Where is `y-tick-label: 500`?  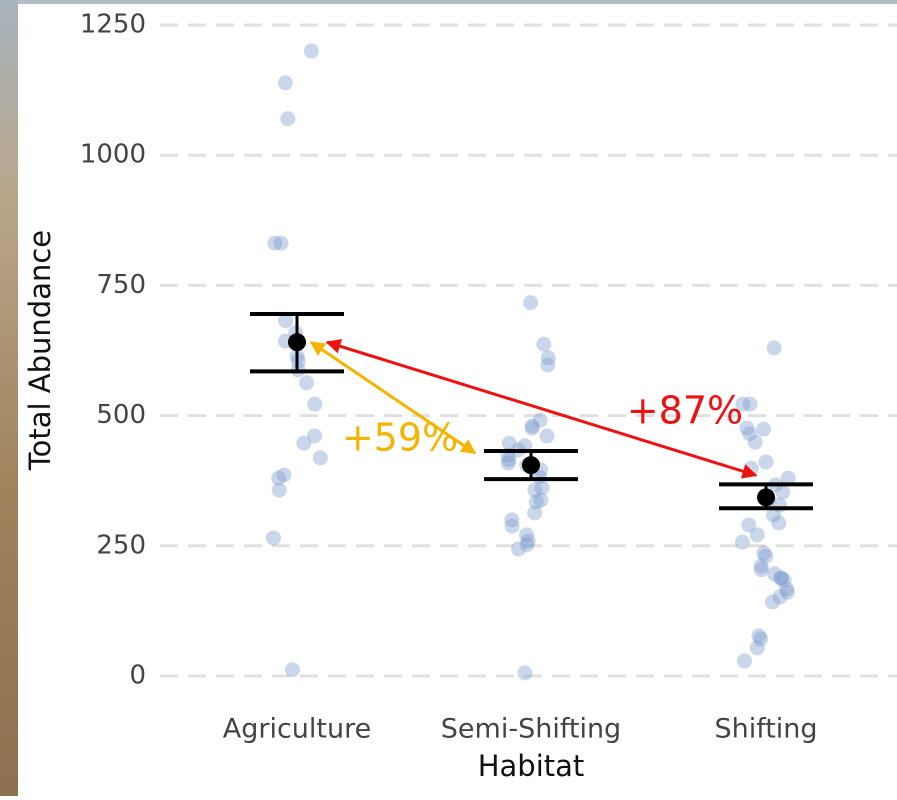 y-tick-label: 500 is located at coordinates (121, 415).